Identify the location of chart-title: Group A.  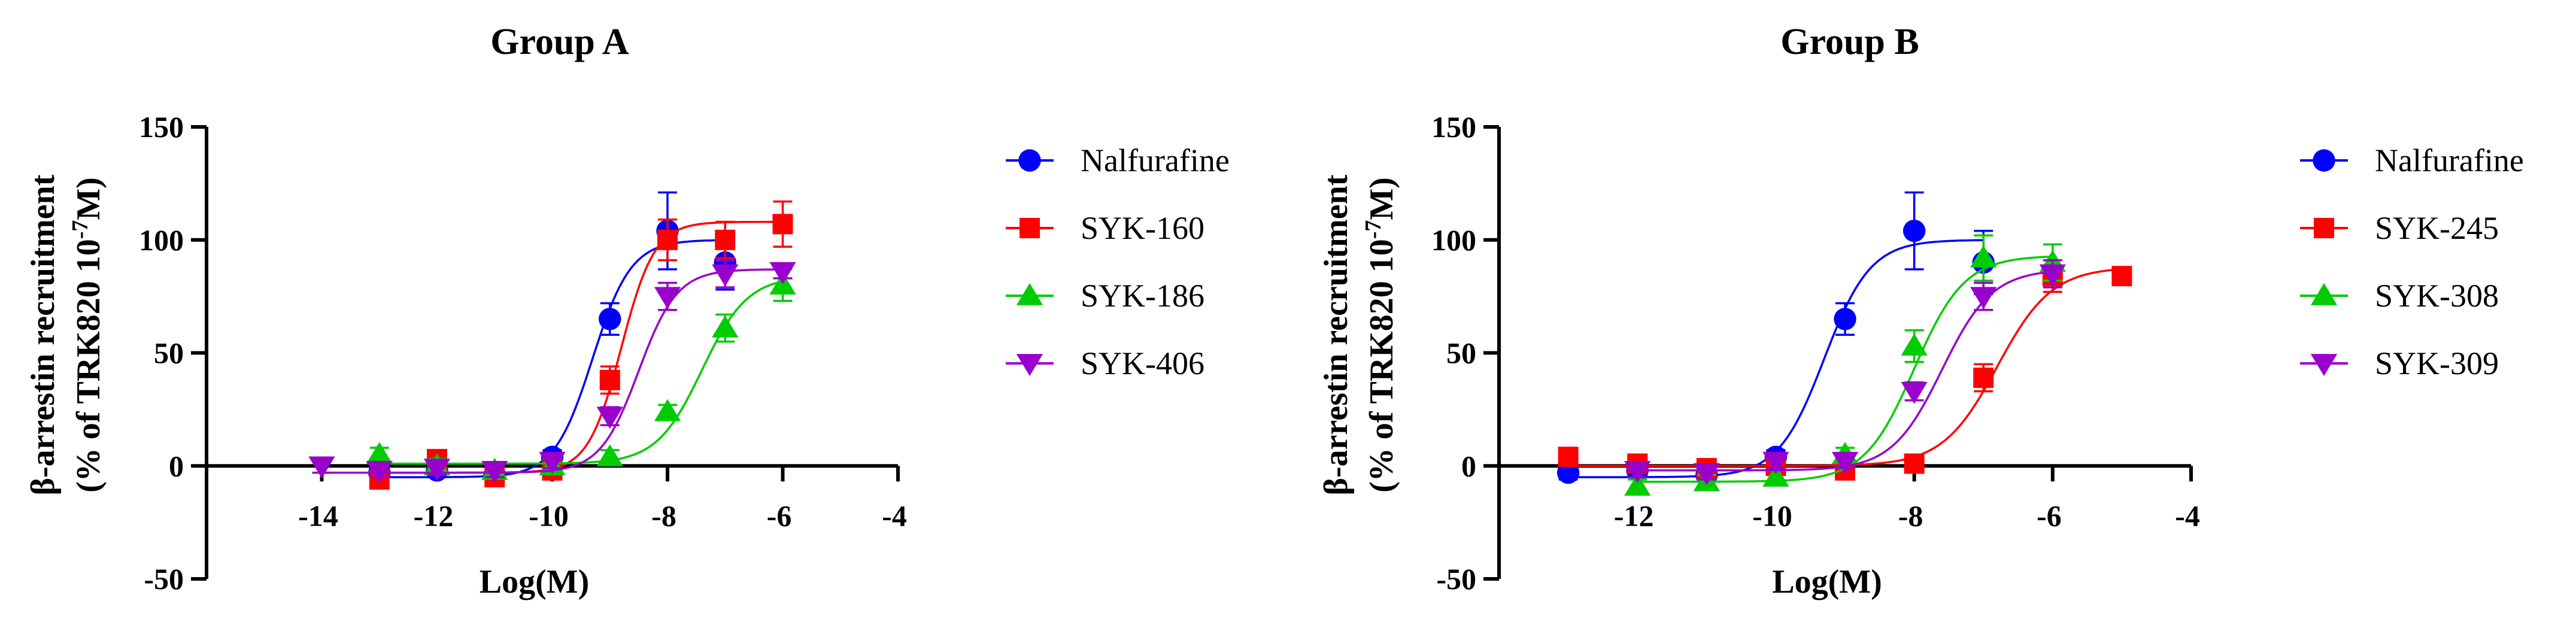
(559, 42).